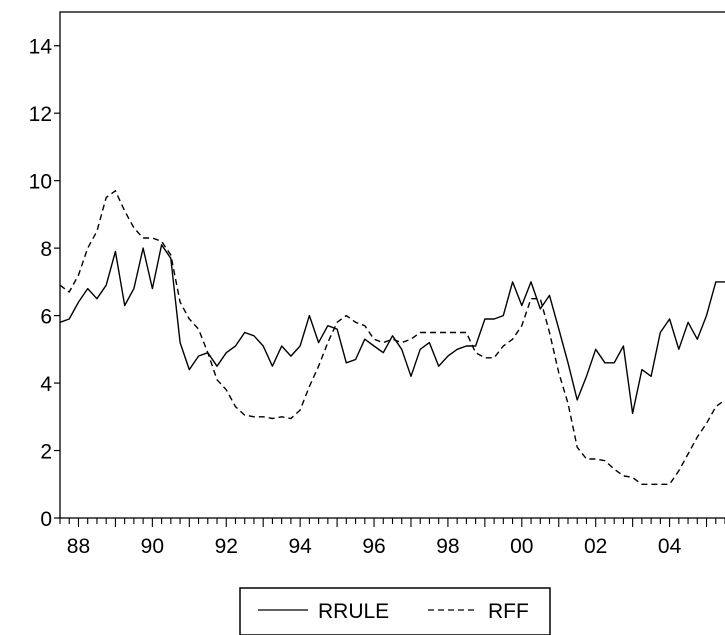  I want to click on x-tick-label: 00, so click(521, 546).